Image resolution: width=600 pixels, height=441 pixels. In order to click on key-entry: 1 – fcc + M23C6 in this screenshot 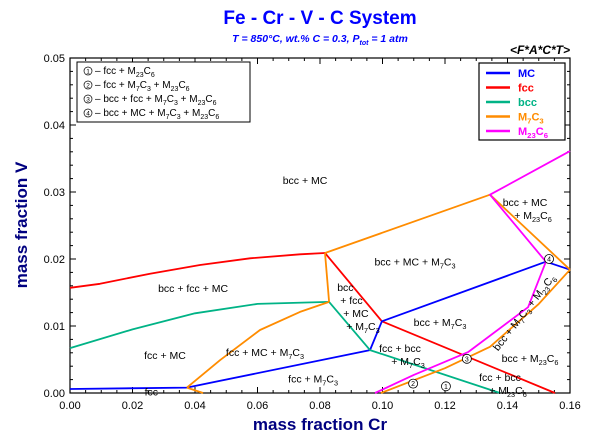, I will do `click(119, 72)`.